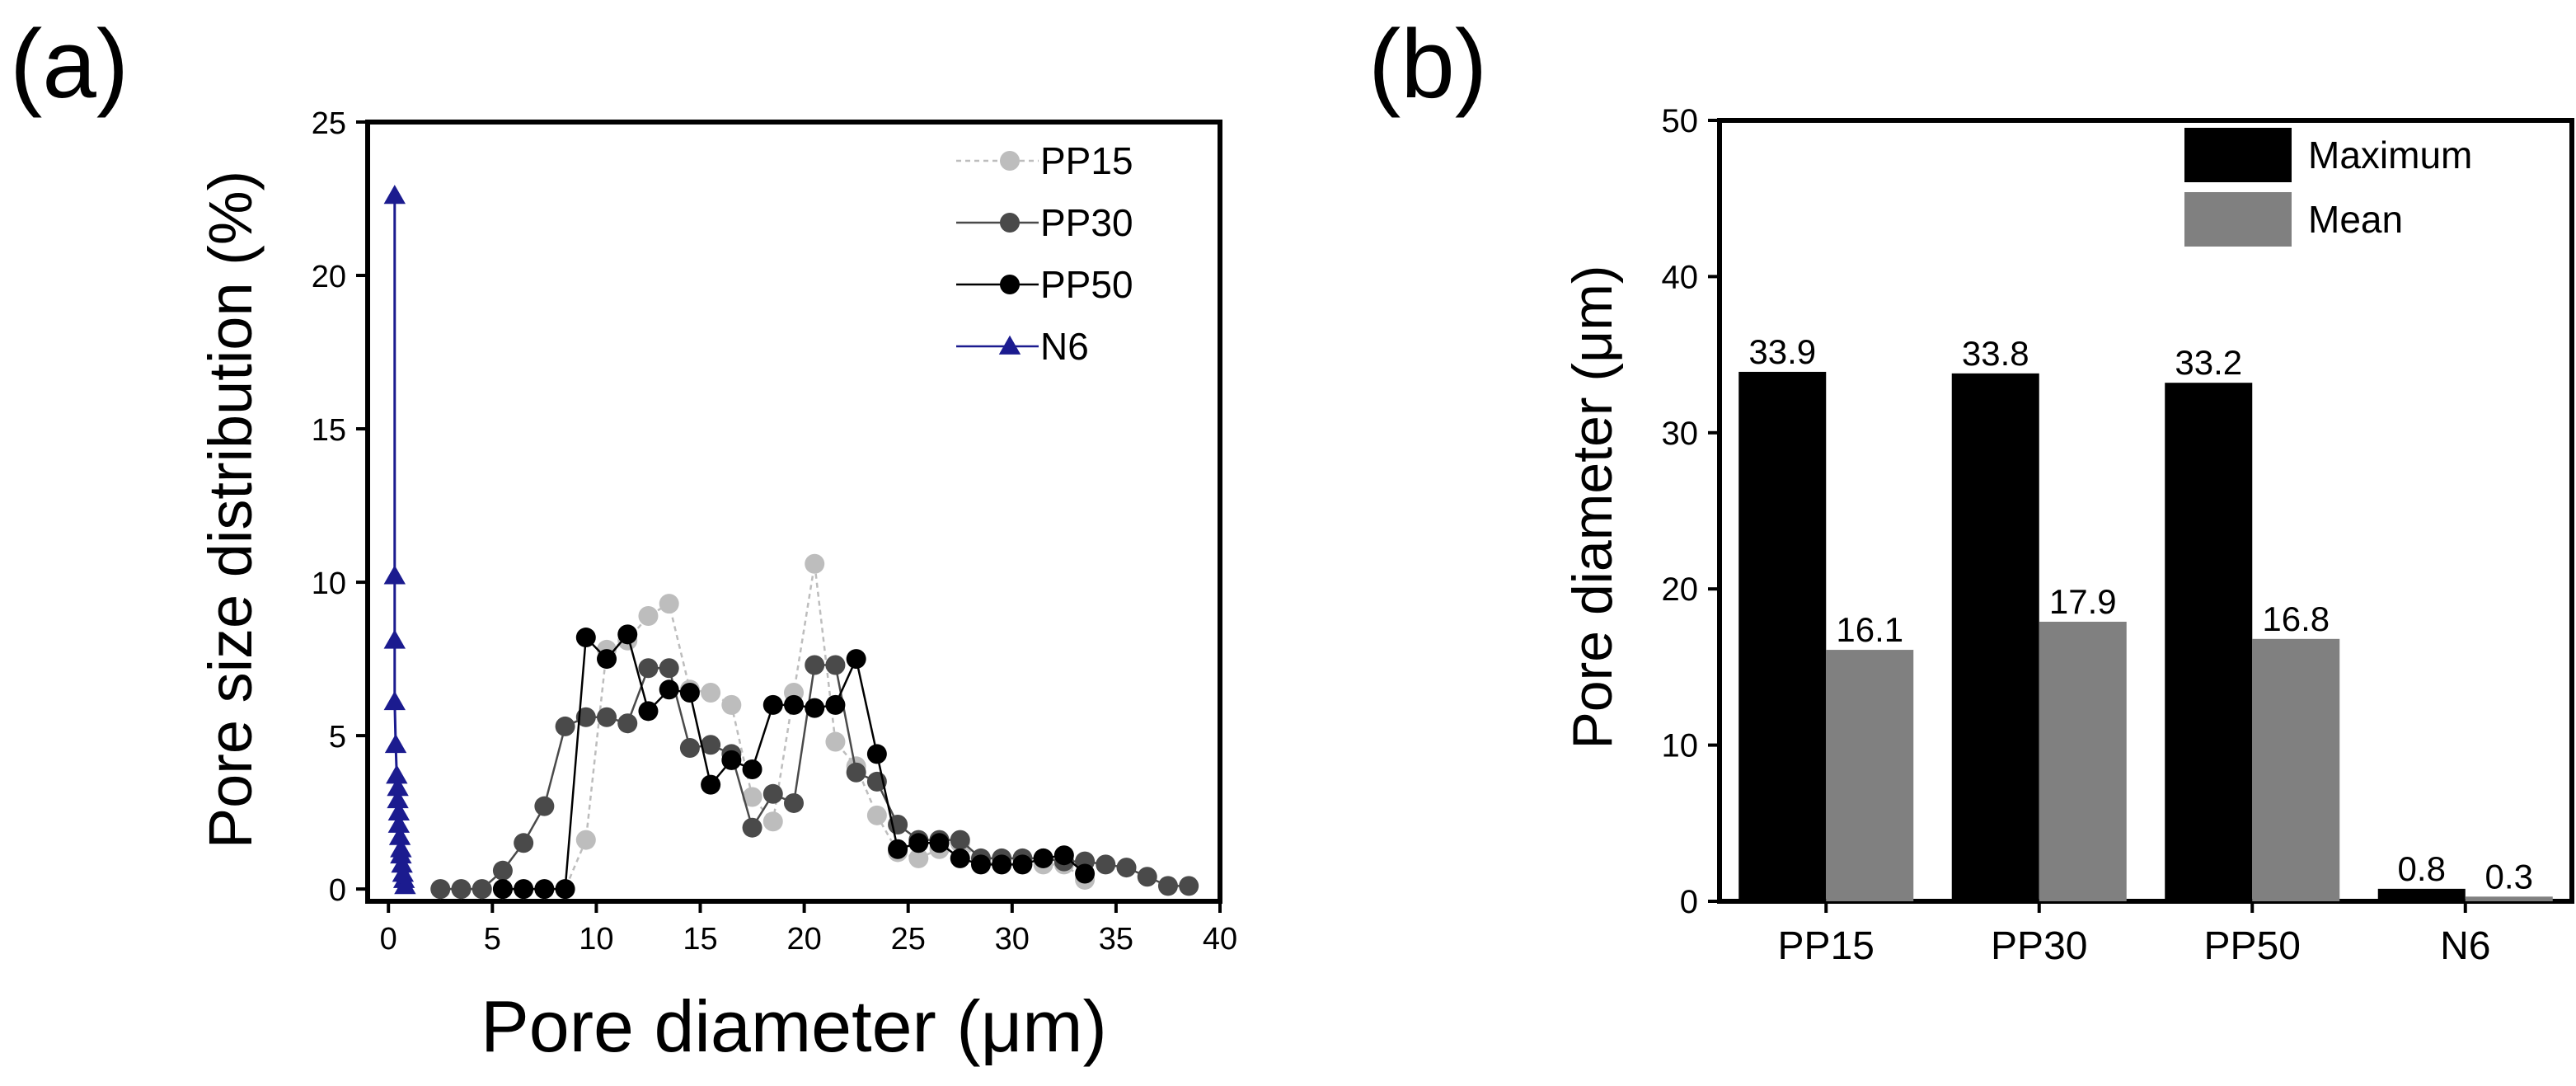 This screenshot has width=2576, height=1086. I want to click on category-label: N6, so click(2465, 946).